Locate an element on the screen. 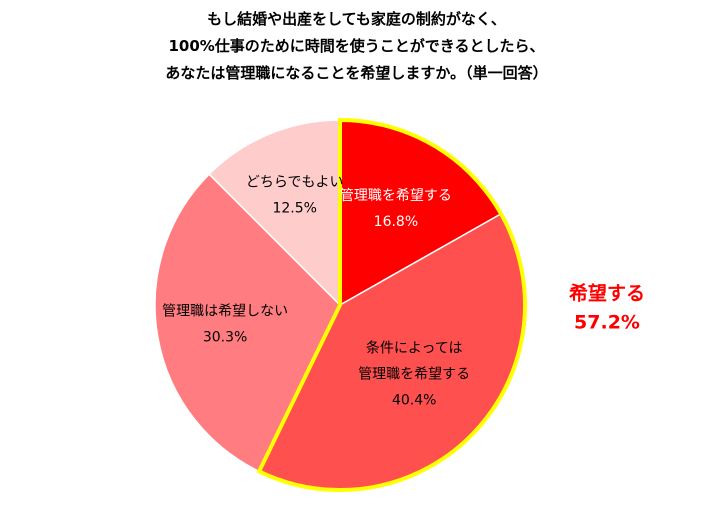  slice-value-label: 30.3% is located at coordinates (225, 337).